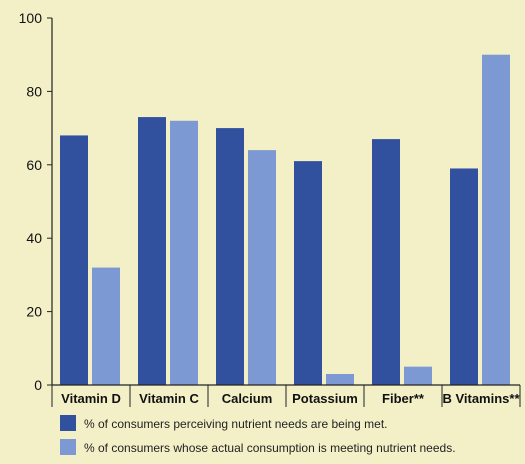 Image resolution: width=525 pixels, height=464 pixels. I want to click on category-separators, so click(286, 396).